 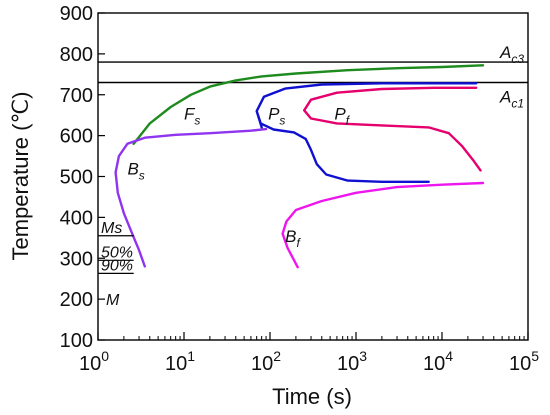 I want to click on level-label-ms: Ms, so click(x=111, y=228).